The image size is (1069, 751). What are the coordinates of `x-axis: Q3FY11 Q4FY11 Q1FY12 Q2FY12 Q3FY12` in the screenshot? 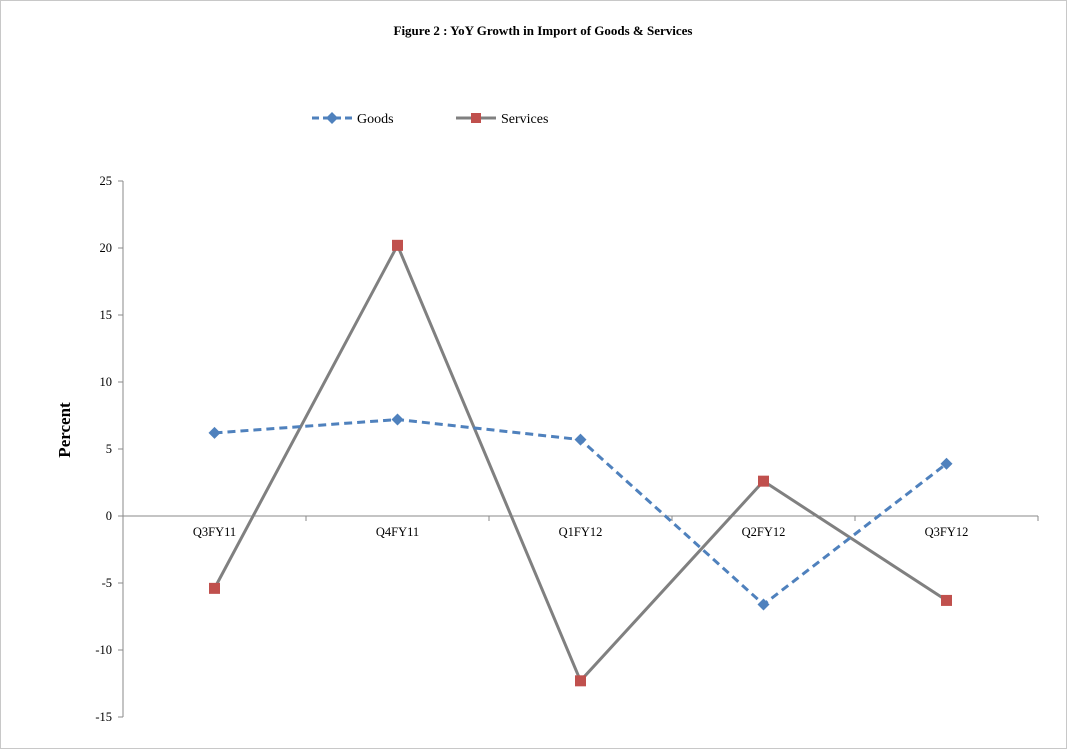 It's located at (580, 527).